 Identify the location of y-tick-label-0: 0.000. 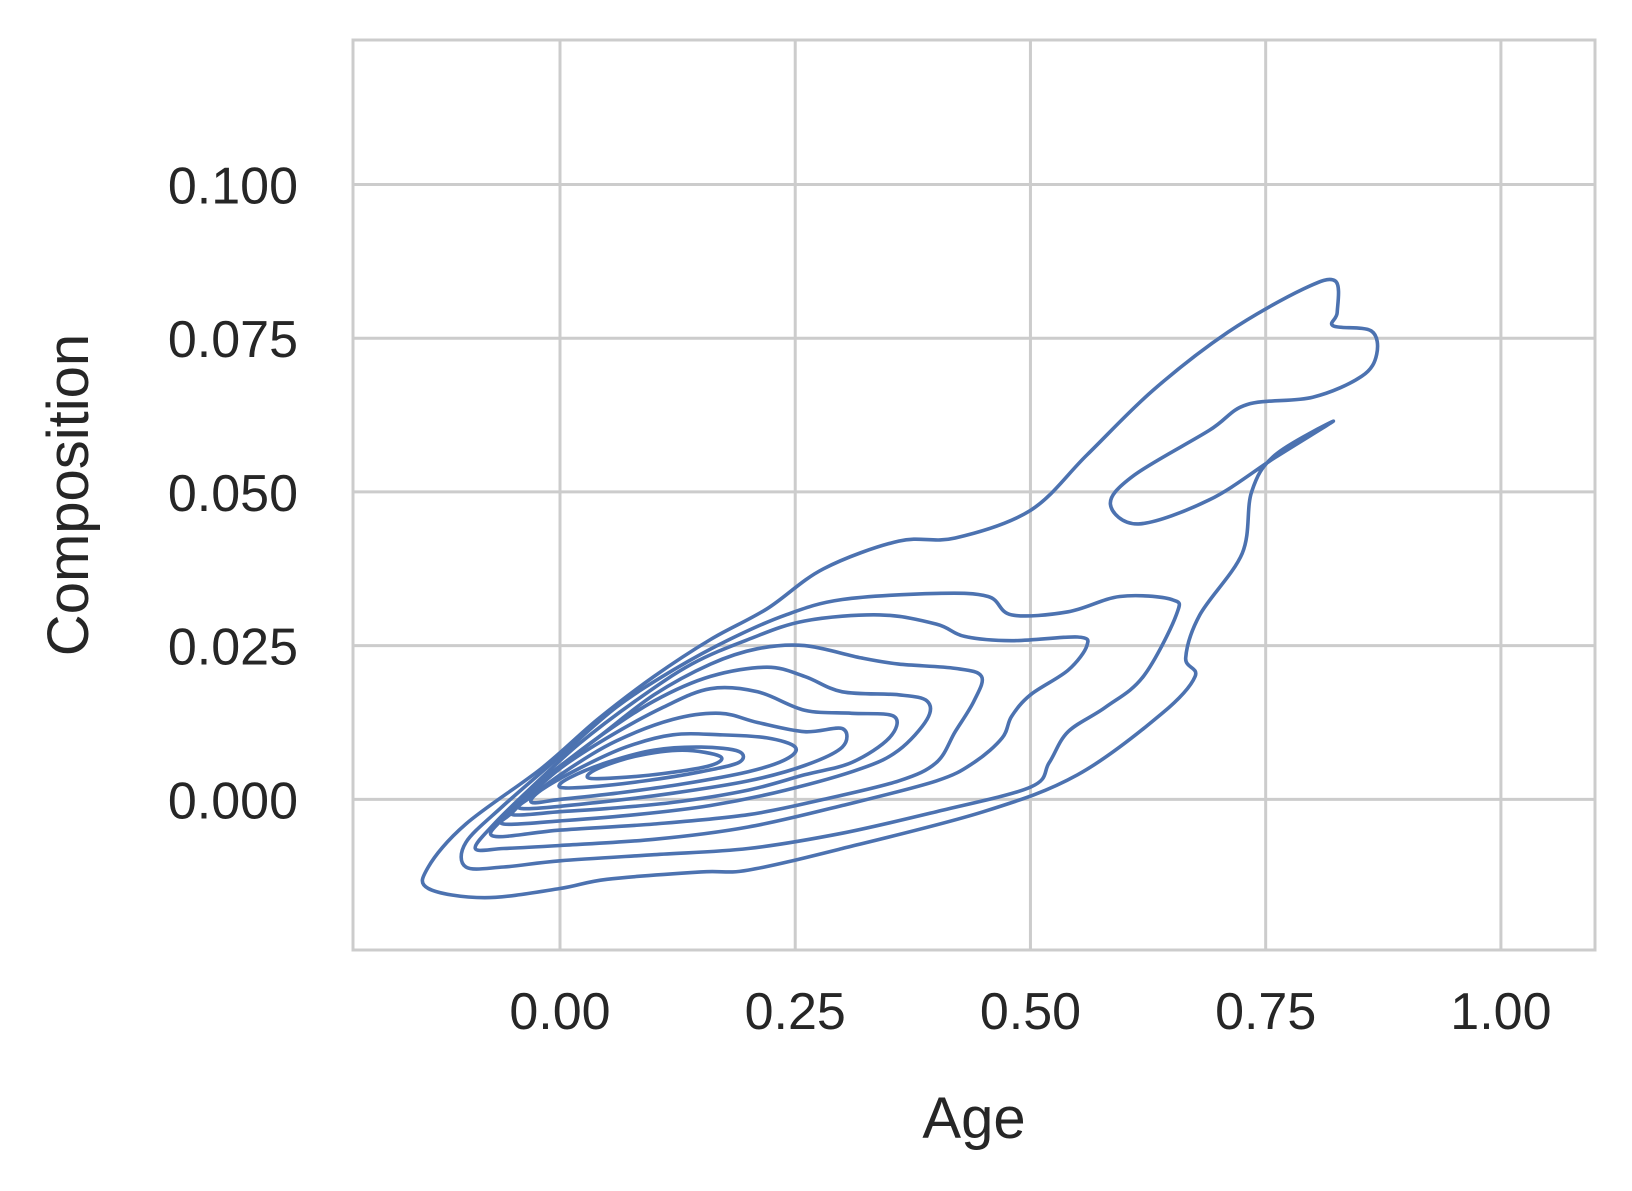
(233, 801).